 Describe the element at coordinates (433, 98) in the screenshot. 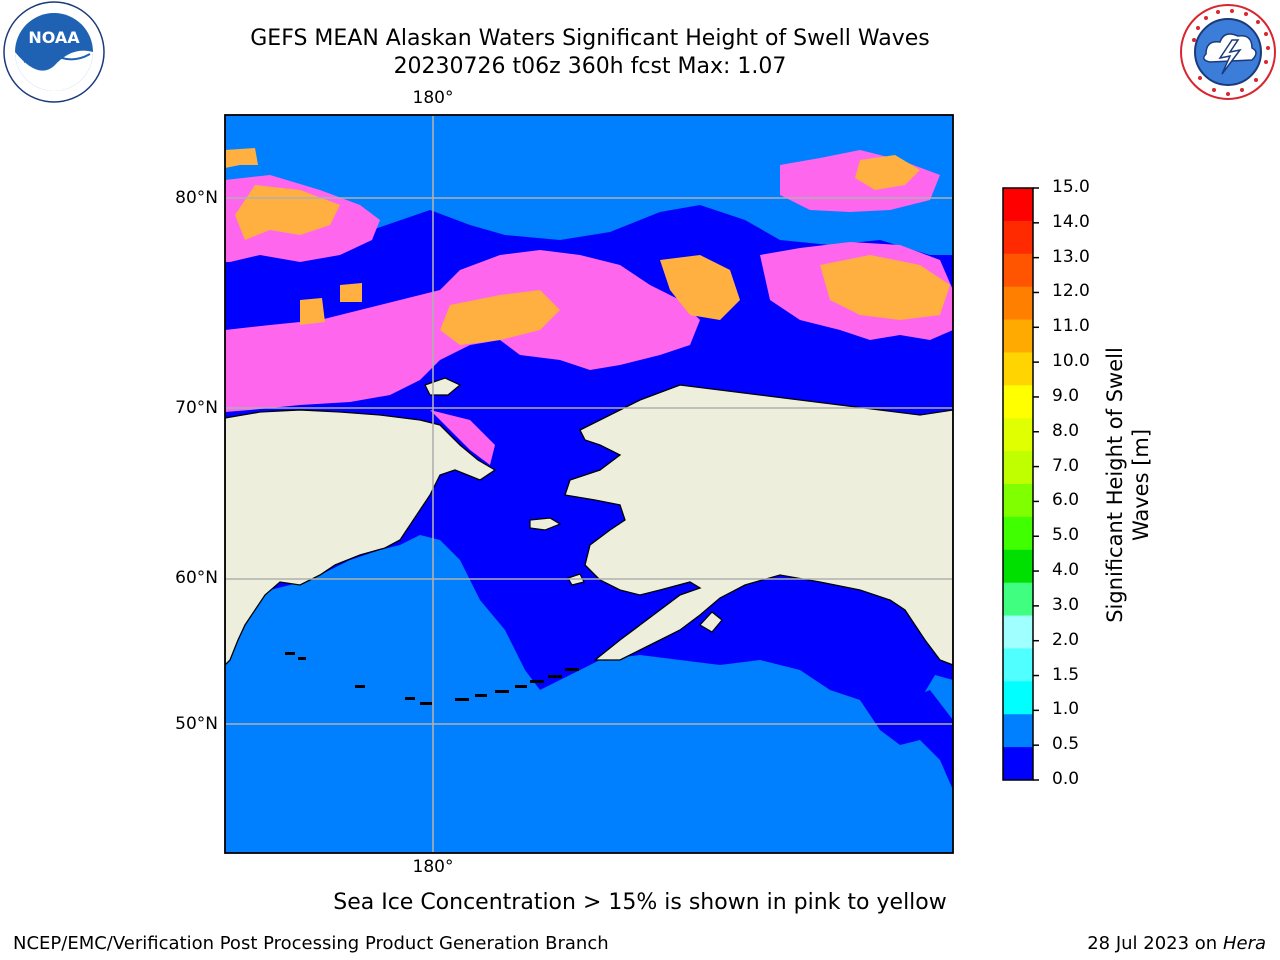

I see `lon-label-top: 180°` at that location.